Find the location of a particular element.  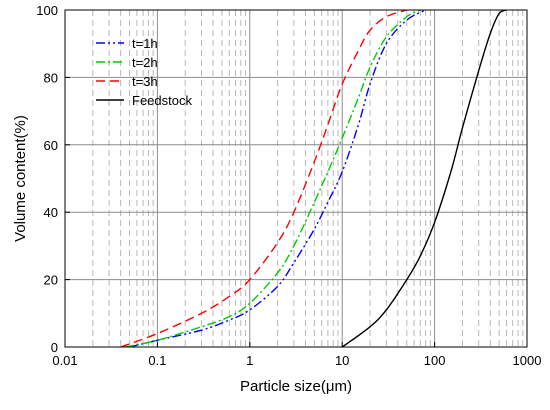

x-tick-label: 100 is located at coordinates (435, 360).